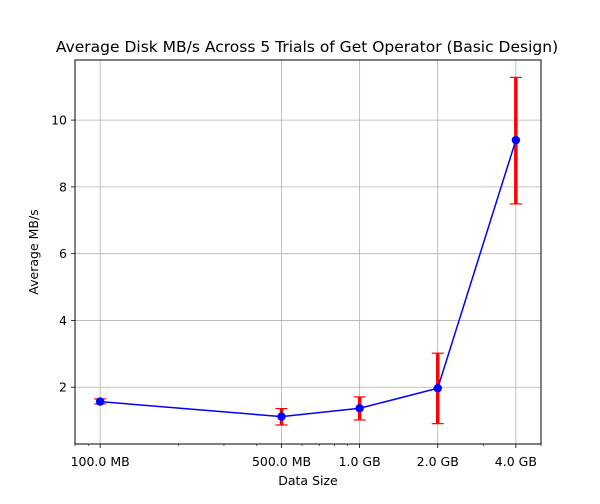  Describe the element at coordinates (100, 461) in the screenshot. I see `x-tick-label: 100.0 MB` at that location.